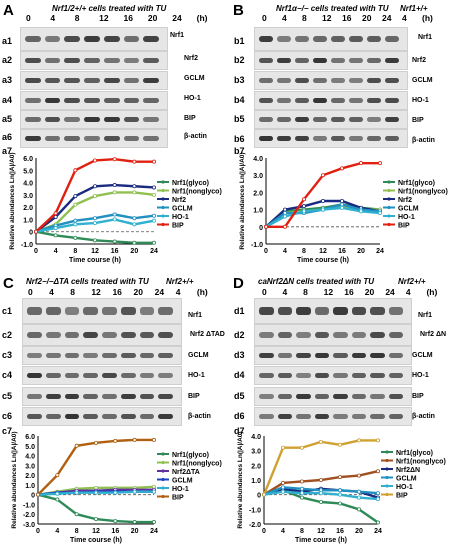 Image resolution: width=449 pixels, height=550 pixels. What do you see at coordinates (7, 335) in the screenshot?
I see `row-label-c2: c2` at bounding box center [7, 335].